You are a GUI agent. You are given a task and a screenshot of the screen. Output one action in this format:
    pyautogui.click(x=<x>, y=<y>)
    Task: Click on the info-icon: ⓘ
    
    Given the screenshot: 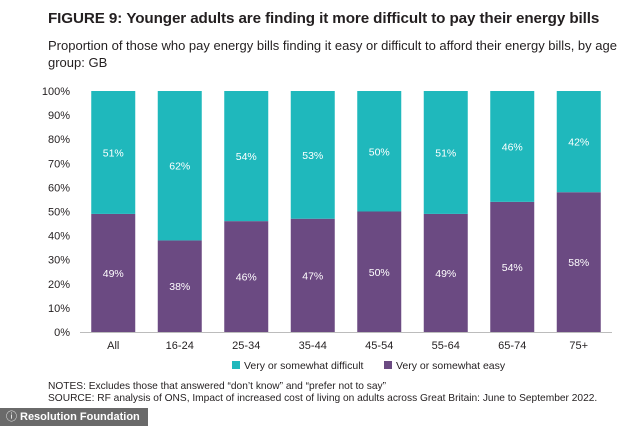 What is the action you would take?
    pyautogui.click(x=11, y=417)
    